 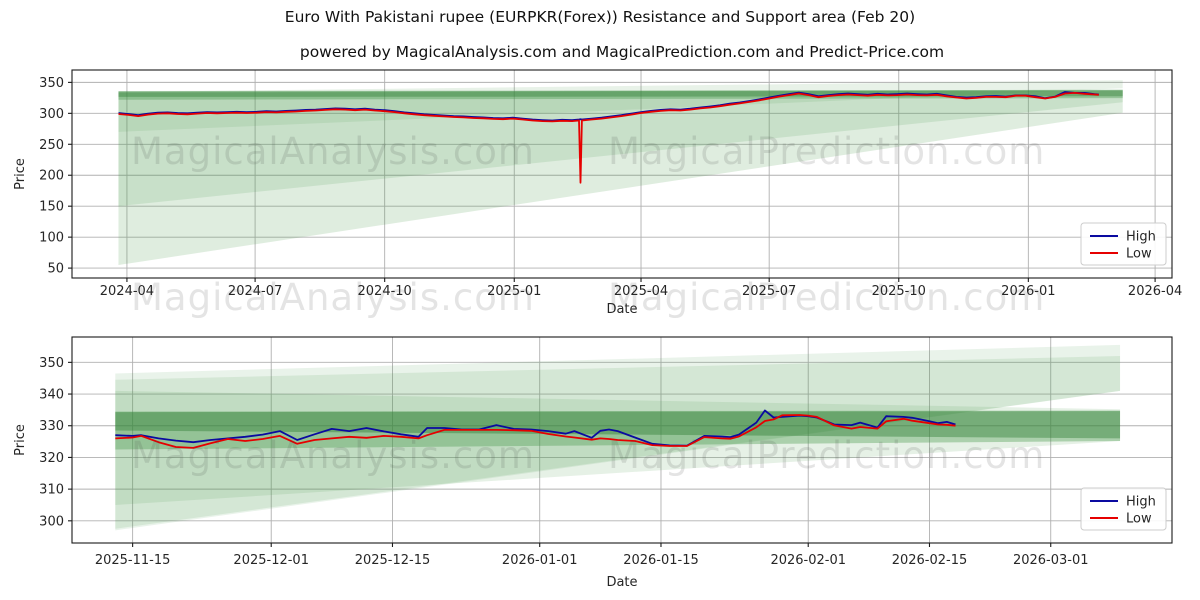 What do you see at coordinates (51, 490) in the screenshot?
I see `y-tick-label: 310` at bounding box center [51, 490].